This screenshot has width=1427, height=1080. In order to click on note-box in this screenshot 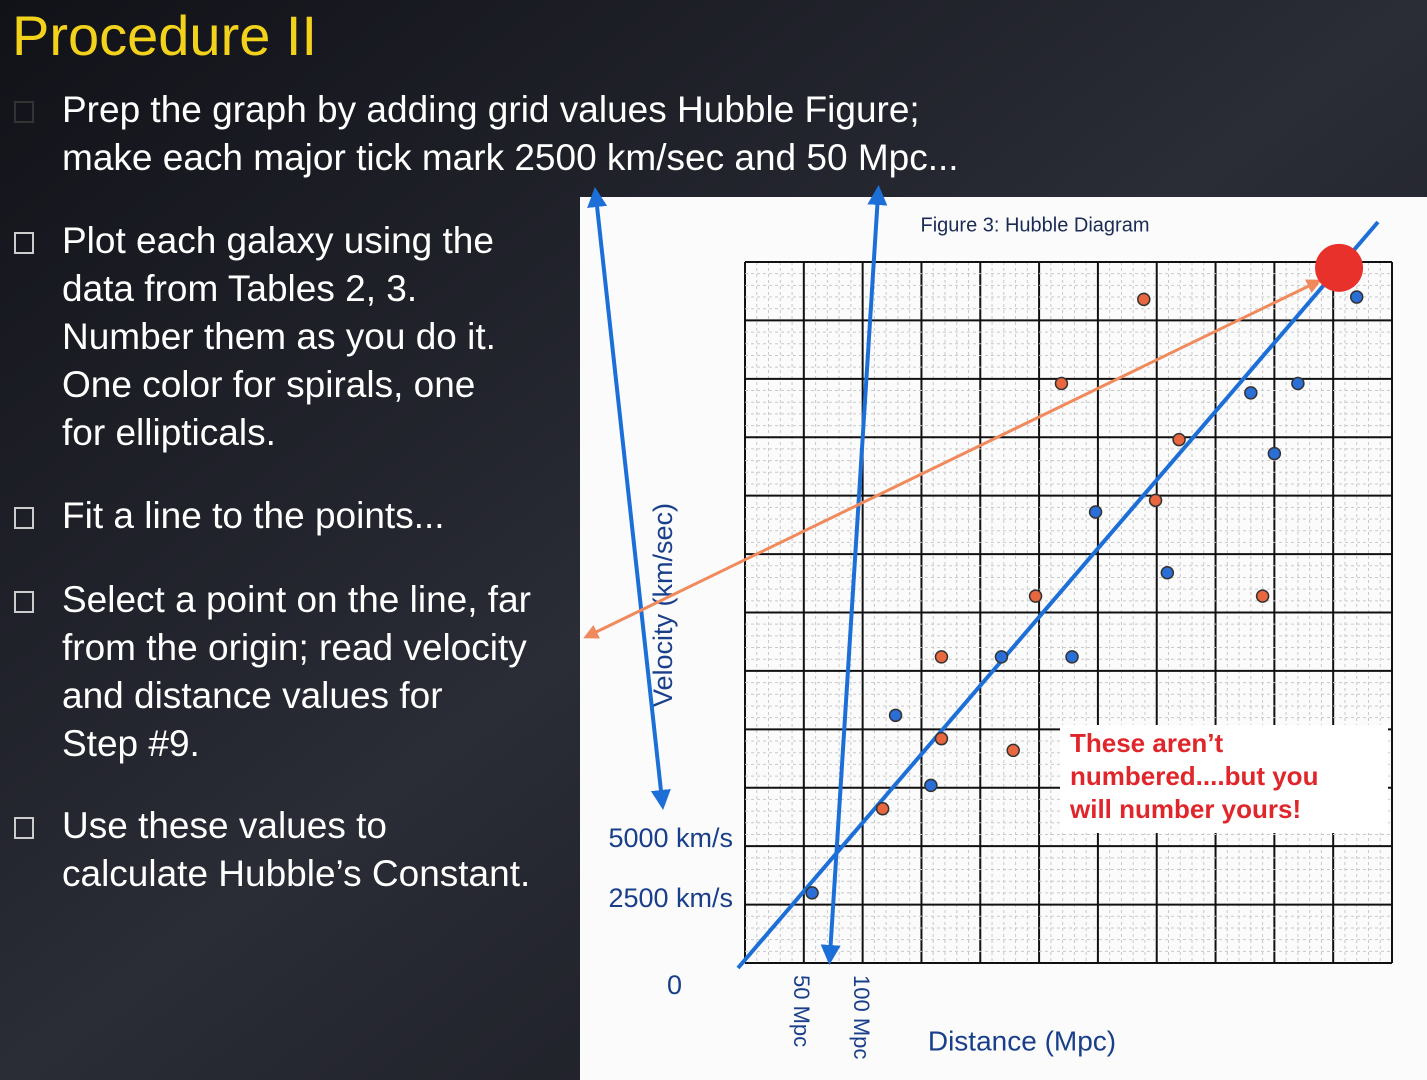, I will do `click(1224, 779)`.